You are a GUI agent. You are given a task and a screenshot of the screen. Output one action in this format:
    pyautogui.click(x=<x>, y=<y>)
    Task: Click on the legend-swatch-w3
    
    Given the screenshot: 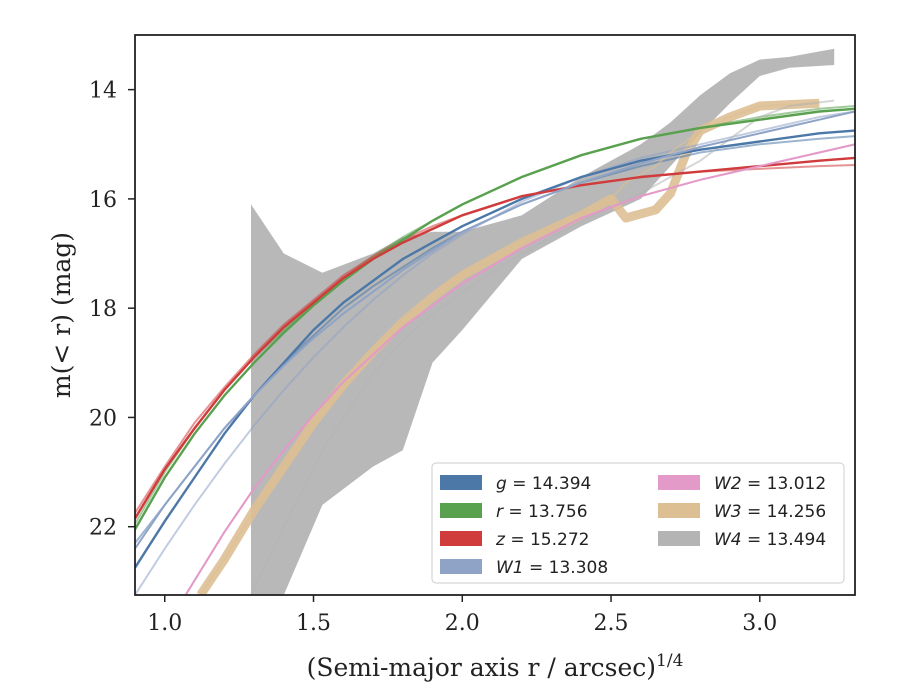 What is the action you would take?
    pyautogui.click(x=679, y=510)
    